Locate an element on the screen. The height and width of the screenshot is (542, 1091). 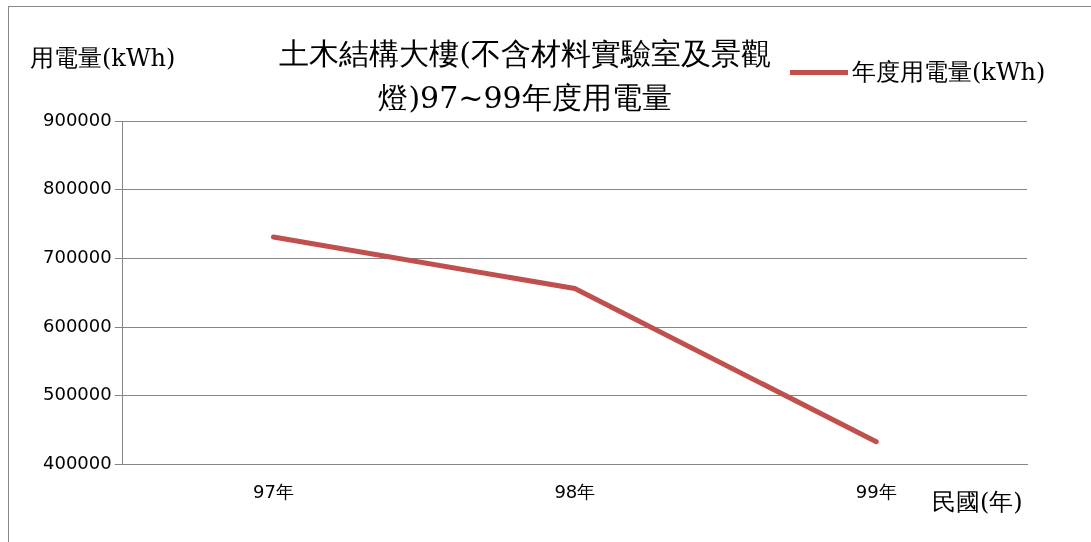
chart-title: 土木結構大樓(不含材料實驗室及景觀燈)97~99年度用電量 is located at coordinates (525, 76).